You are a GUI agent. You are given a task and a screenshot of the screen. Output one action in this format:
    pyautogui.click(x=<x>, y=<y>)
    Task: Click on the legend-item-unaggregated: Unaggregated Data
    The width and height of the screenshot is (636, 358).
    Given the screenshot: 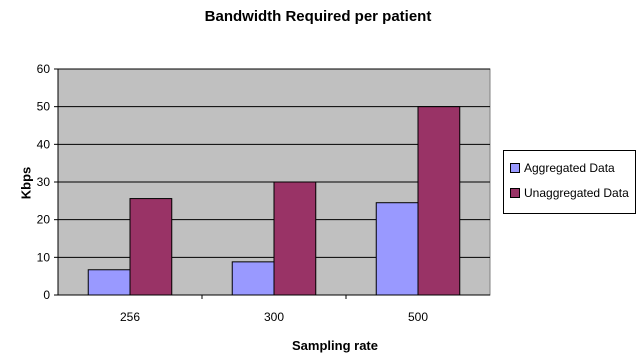 What is the action you would take?
    pyautogui.click(x=572, y=192)
    